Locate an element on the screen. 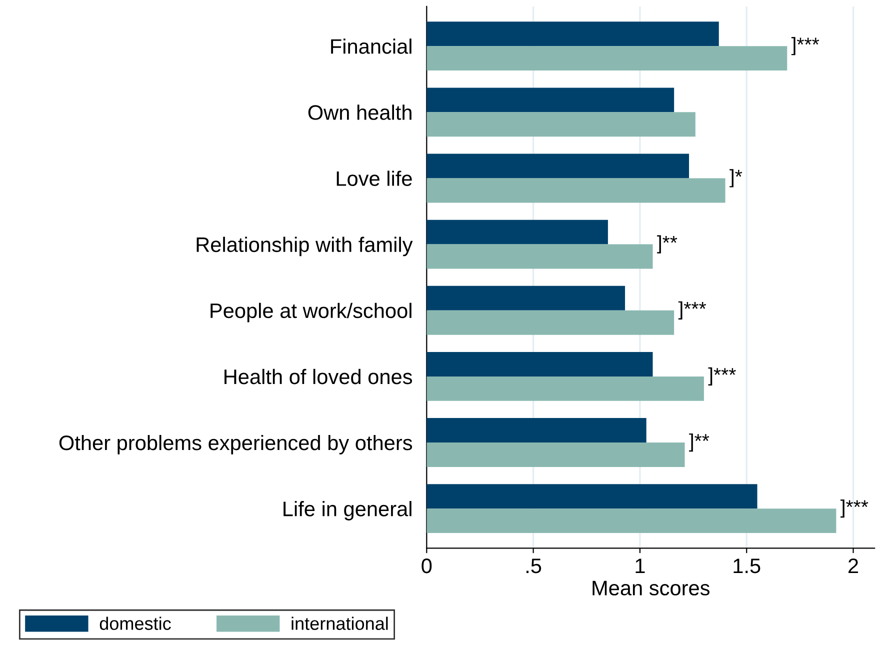  x-tick-label: 0 is located at coordinates (427, 566).